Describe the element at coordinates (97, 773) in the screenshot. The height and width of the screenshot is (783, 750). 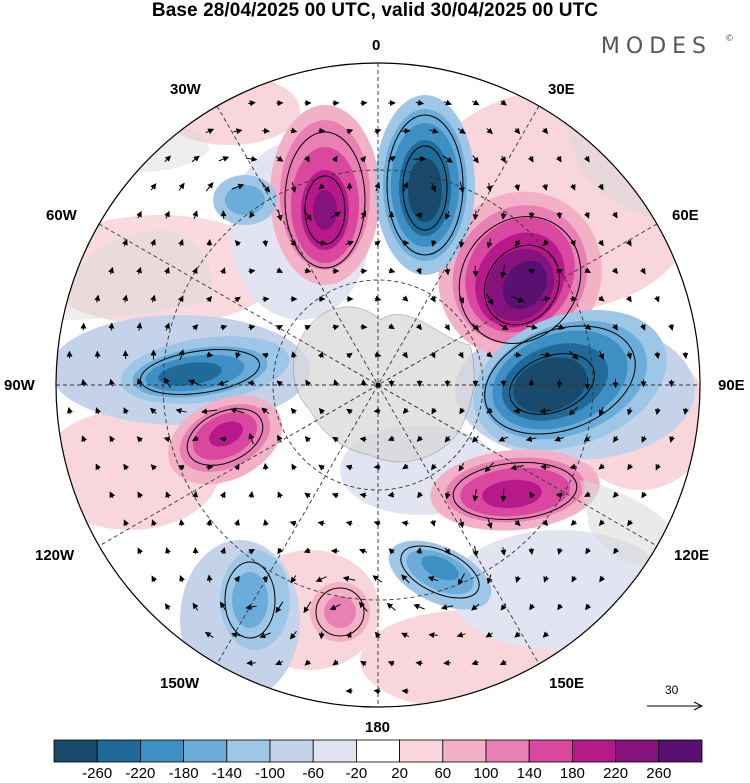
I see `colorbar-tick-label: -260` at that location.